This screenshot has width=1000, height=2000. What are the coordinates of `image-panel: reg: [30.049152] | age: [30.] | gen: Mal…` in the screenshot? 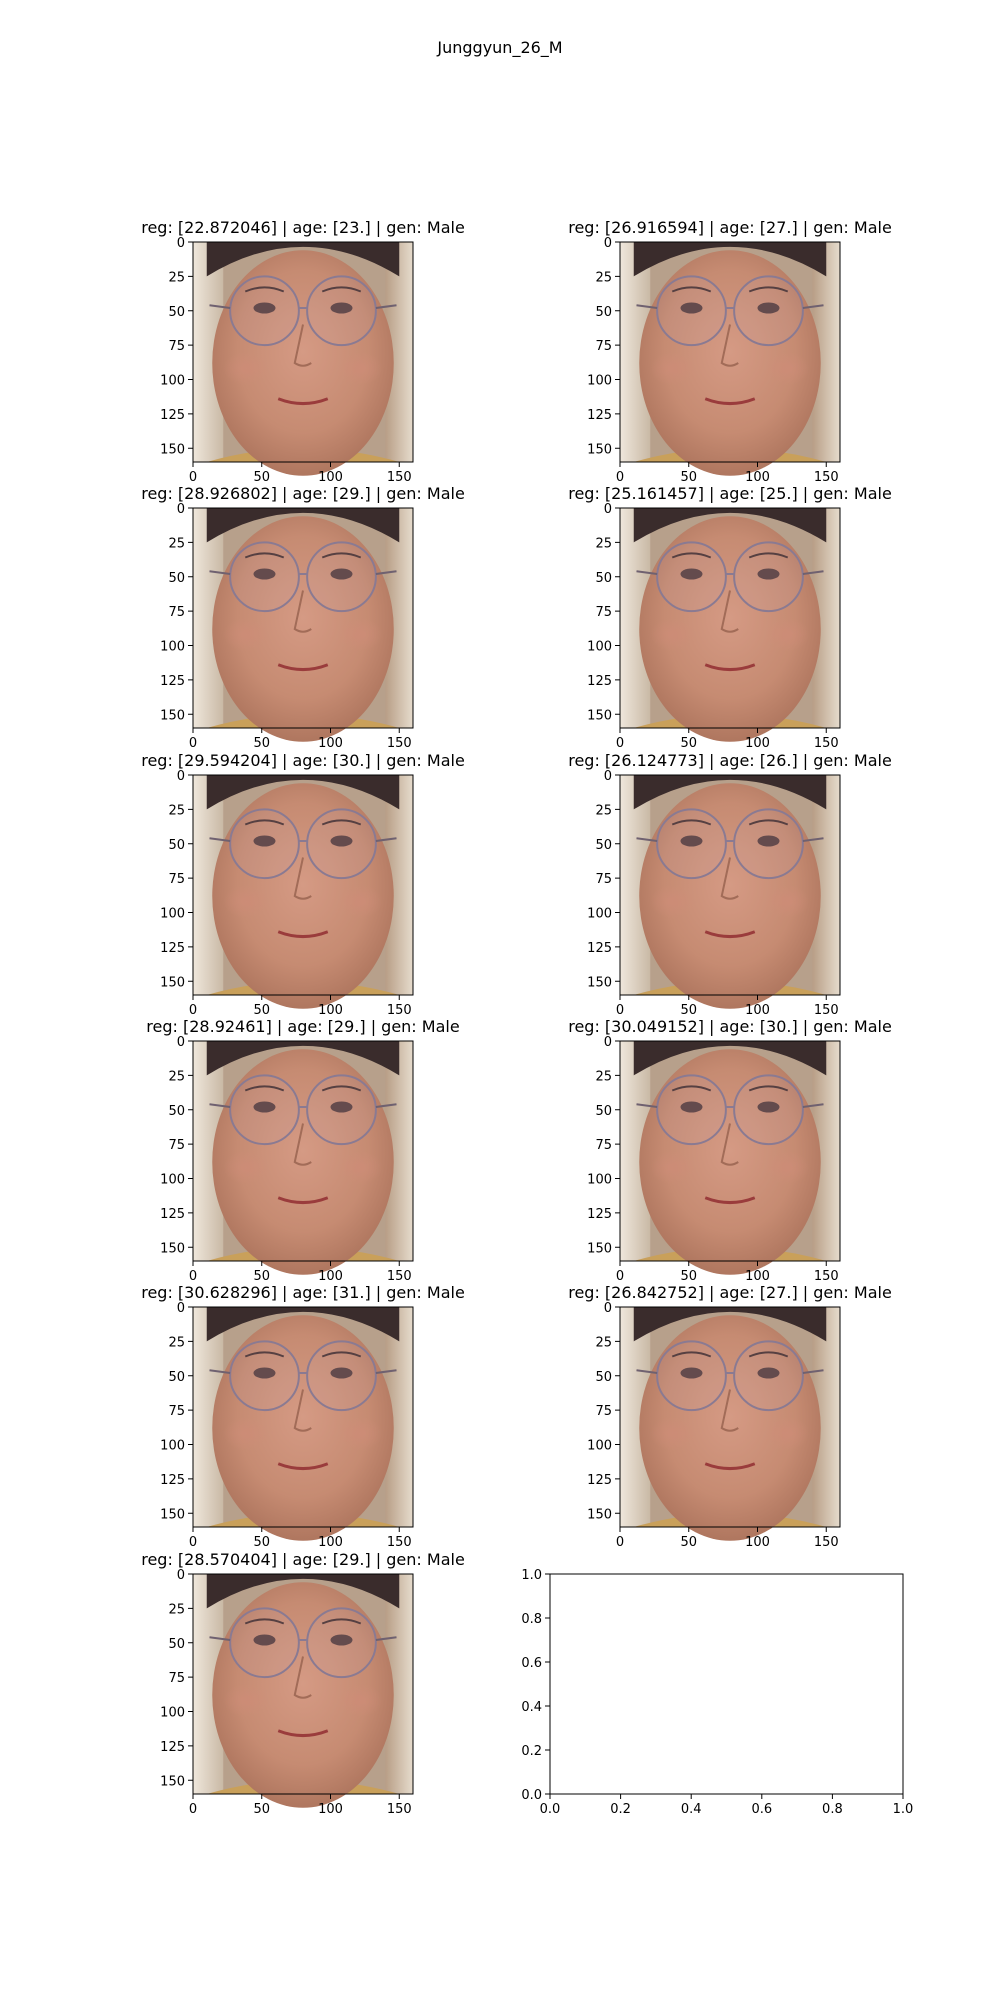 It's located at (730, 1150).